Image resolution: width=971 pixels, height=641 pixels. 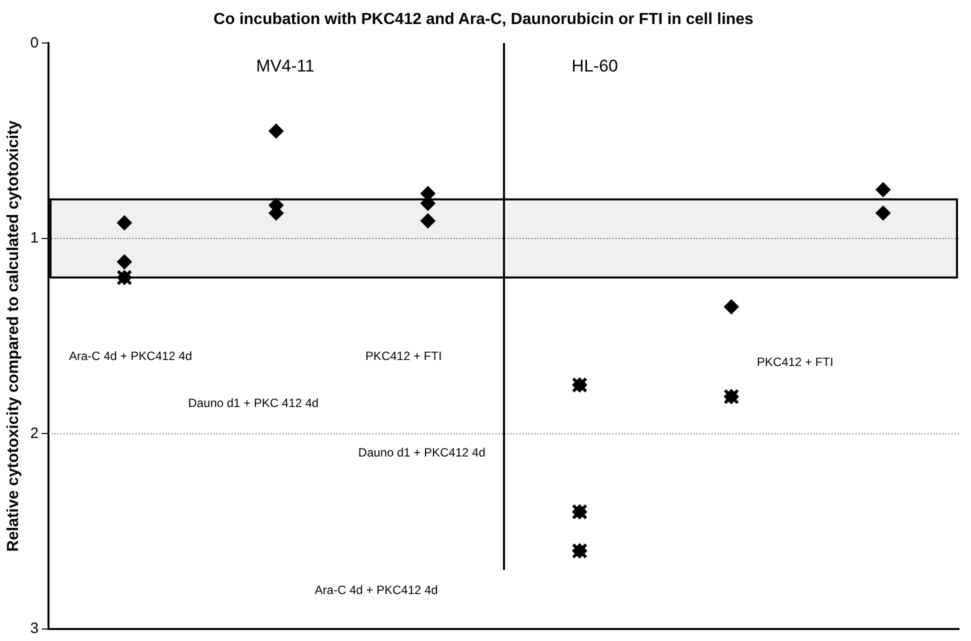 What do you see at coordinates (285, 66) in the screenshot?
I see `annotation: MV4-11` at bounding box center [285, 66].